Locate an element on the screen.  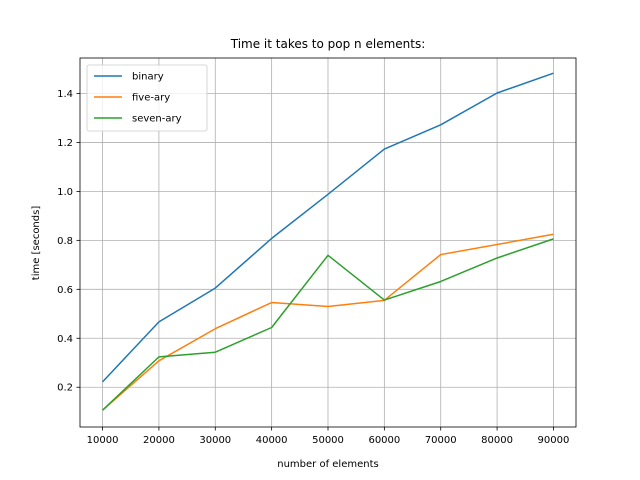
x-tick-label: 70000 is located at coordinates (441, 440).